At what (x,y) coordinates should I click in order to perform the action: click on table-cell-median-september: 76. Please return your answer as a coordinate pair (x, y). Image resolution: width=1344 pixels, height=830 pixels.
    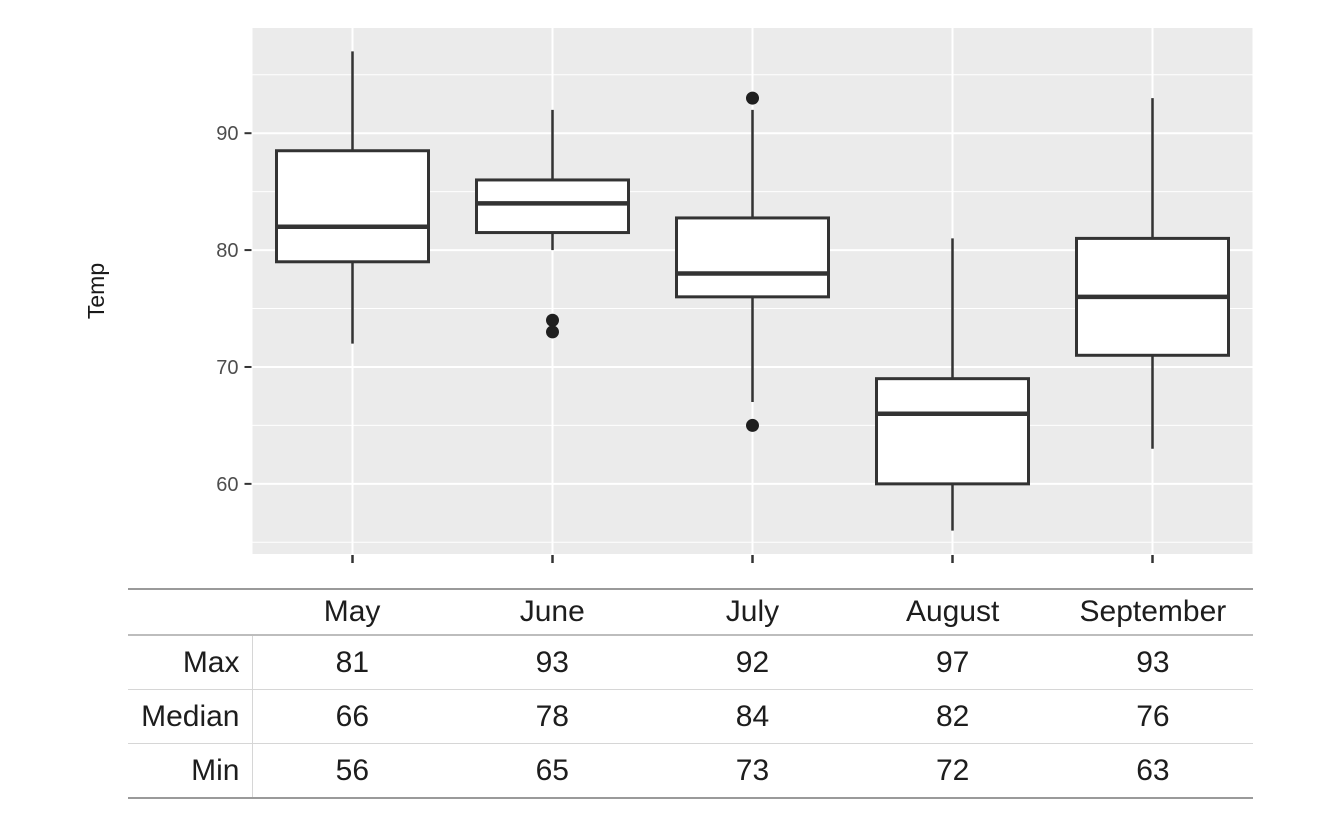
    Looking at the image, I should click on (1152, 716).